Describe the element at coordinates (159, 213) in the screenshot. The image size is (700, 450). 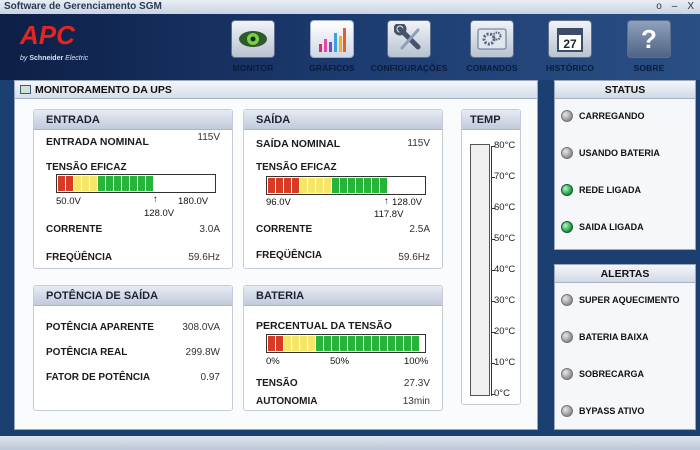
I see `entrada-bar-current: 128.0V` at that location.